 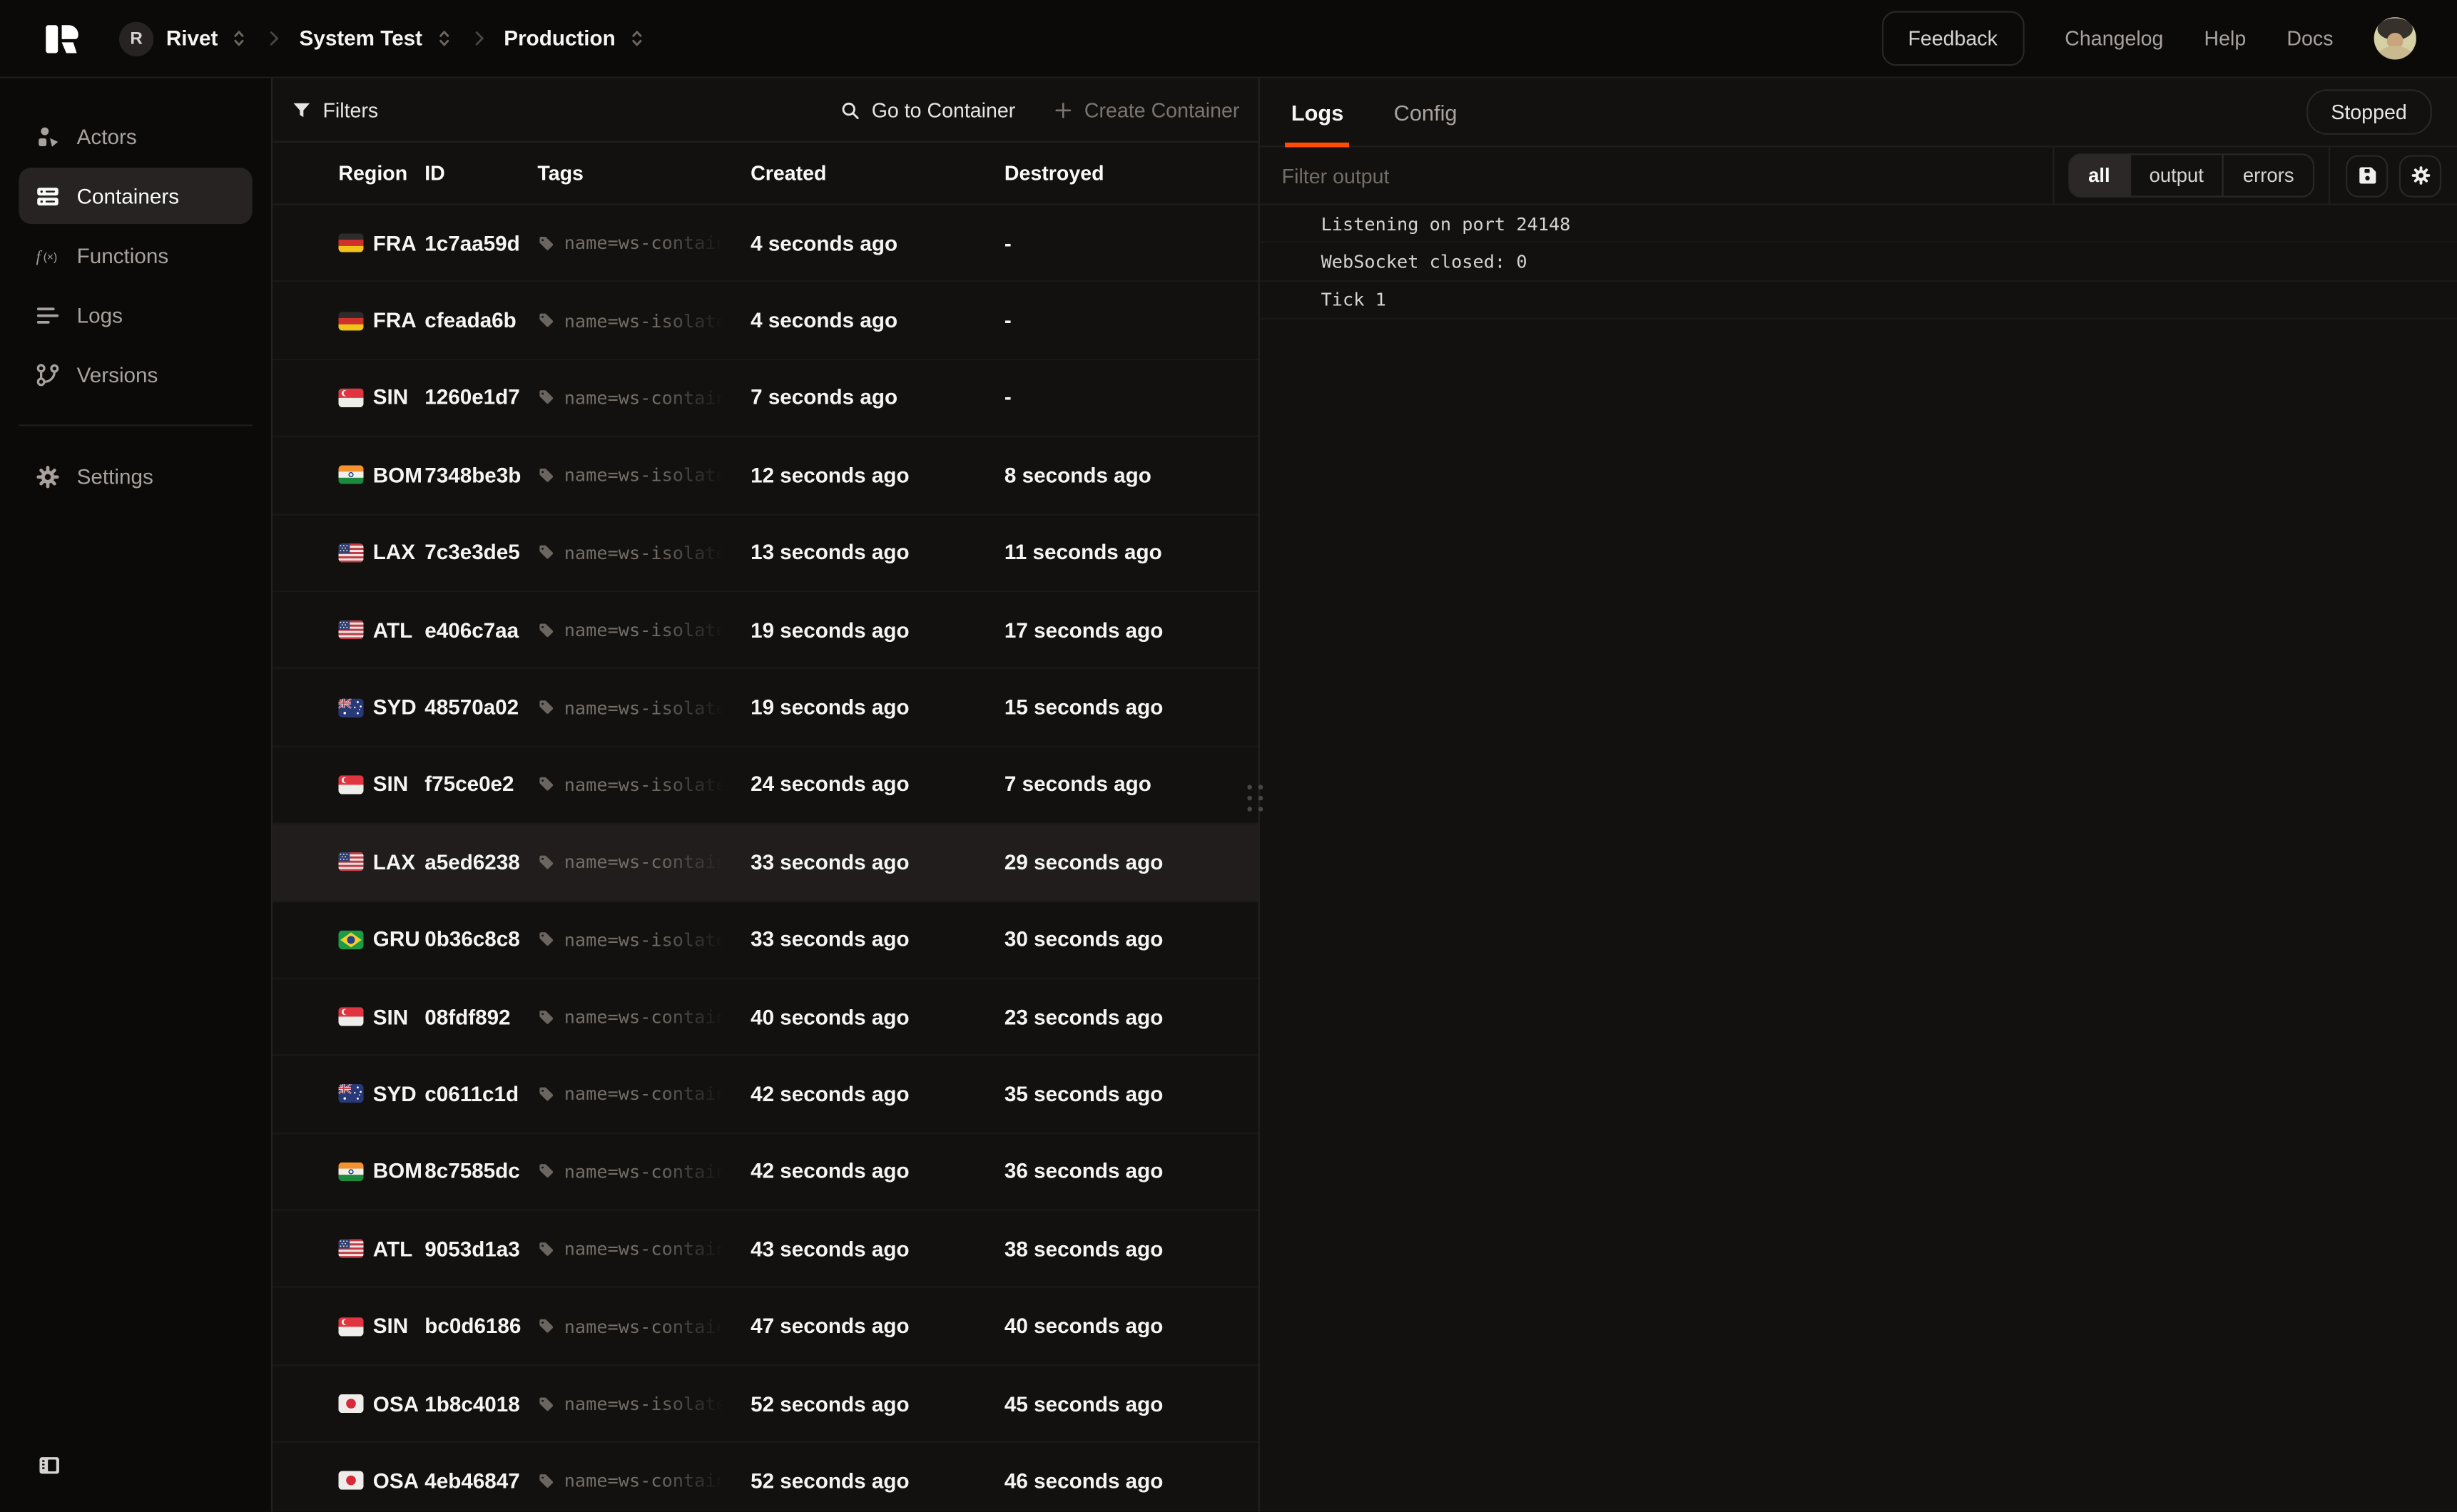 I want to click on go-to-container-label: Go to Container, so click(x=943, y=110).